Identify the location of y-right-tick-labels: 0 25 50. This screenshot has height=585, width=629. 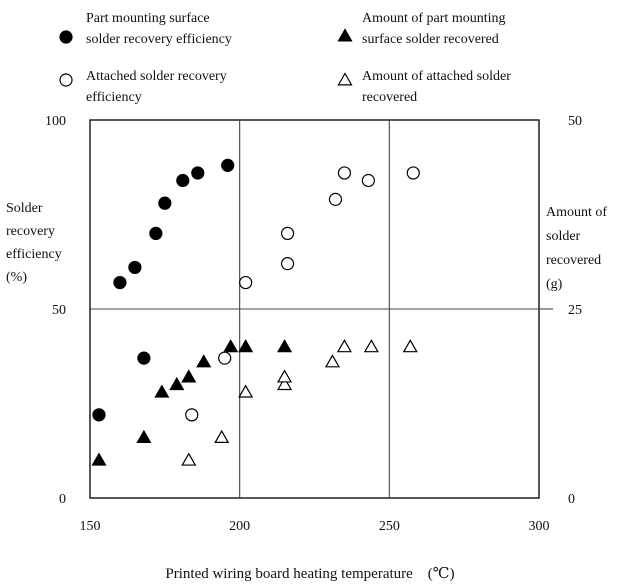
(575, 310).